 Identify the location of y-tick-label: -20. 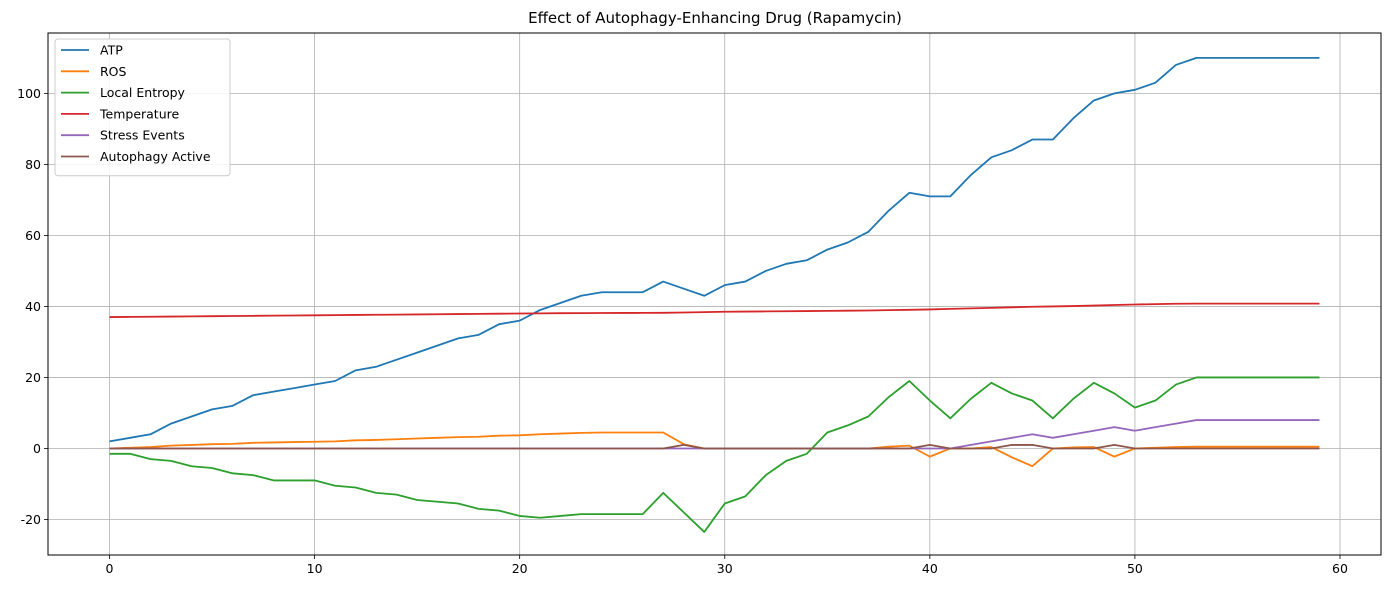
(31, 519).